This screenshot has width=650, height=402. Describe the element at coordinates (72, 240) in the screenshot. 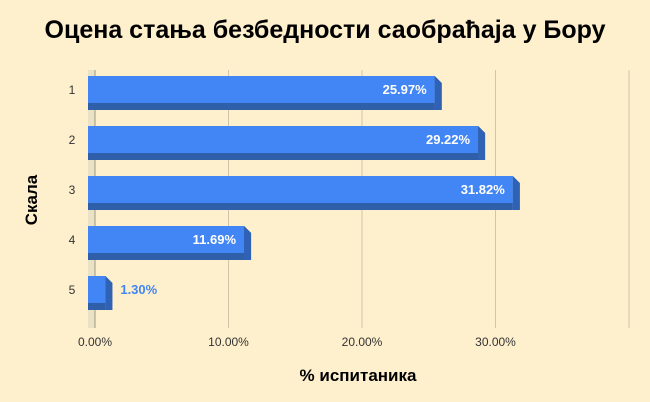

I see `y-tick-label: 4` at that location.